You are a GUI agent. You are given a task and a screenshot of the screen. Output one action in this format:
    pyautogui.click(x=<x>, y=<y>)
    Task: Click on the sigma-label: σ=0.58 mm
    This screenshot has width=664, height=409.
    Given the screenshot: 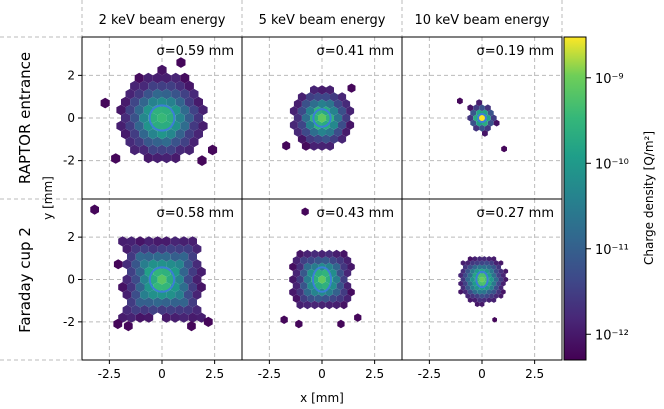 What is the action you would take?
    pyautogui.click(x=195, y=213)
    